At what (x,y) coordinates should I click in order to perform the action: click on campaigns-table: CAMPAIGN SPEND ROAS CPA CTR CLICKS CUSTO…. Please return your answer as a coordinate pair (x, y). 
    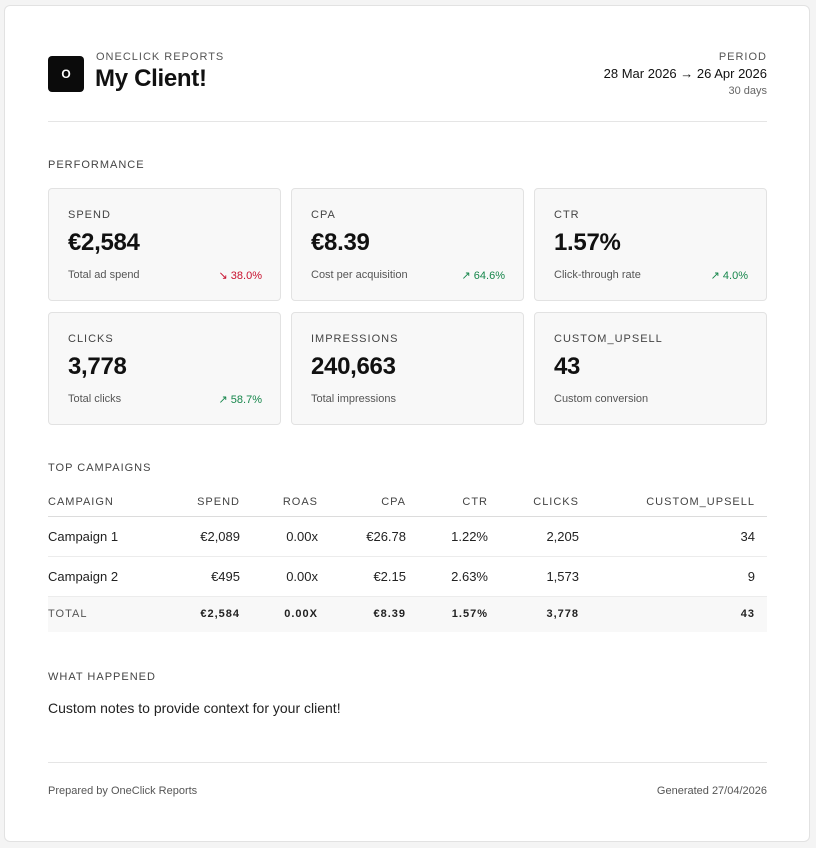
    Looking at the image, I should click on (407, 560).